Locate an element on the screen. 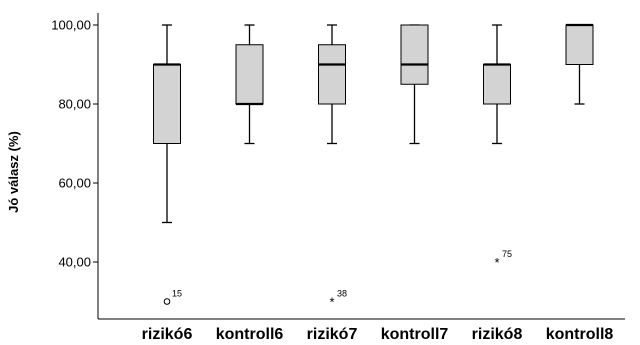 This screenshot has height=345, width=640. box-kontroll8 is located at coordinates (579, 64).